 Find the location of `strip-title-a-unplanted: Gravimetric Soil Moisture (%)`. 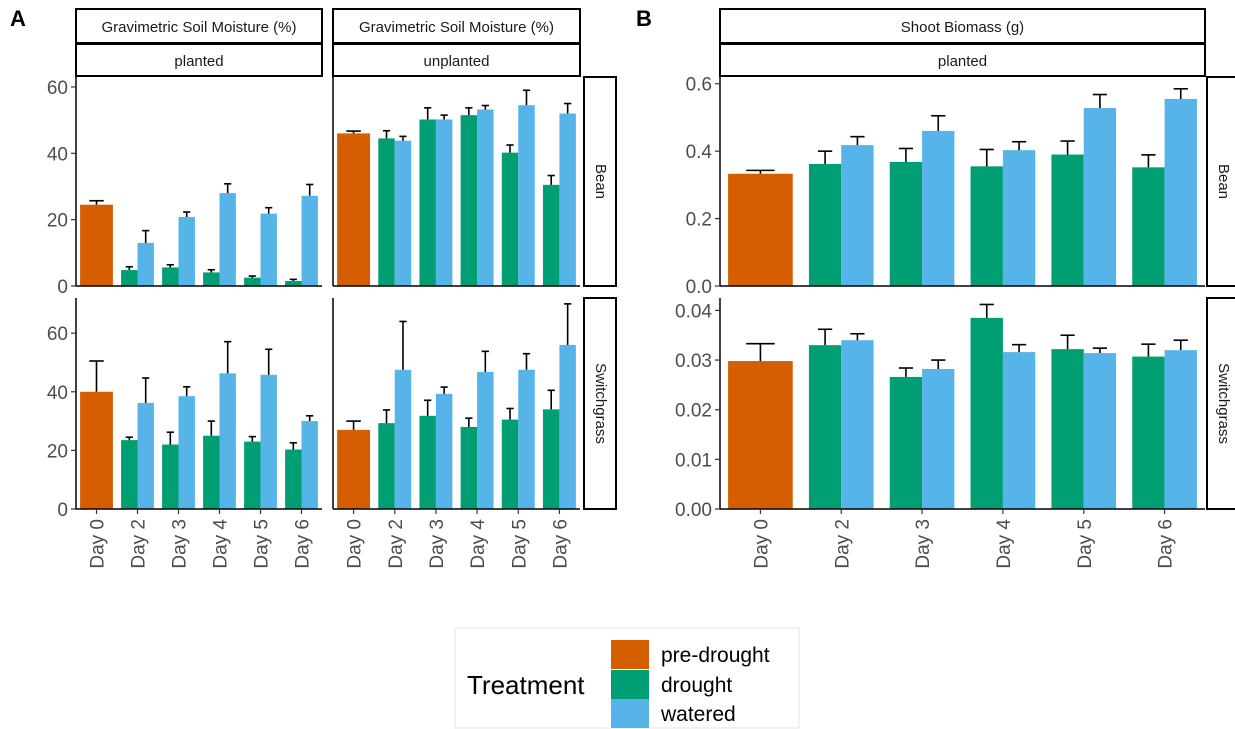

strip-title-a-unplanted: Gravimetric Soil Moisture (%) is located at coordinates (456, 27).